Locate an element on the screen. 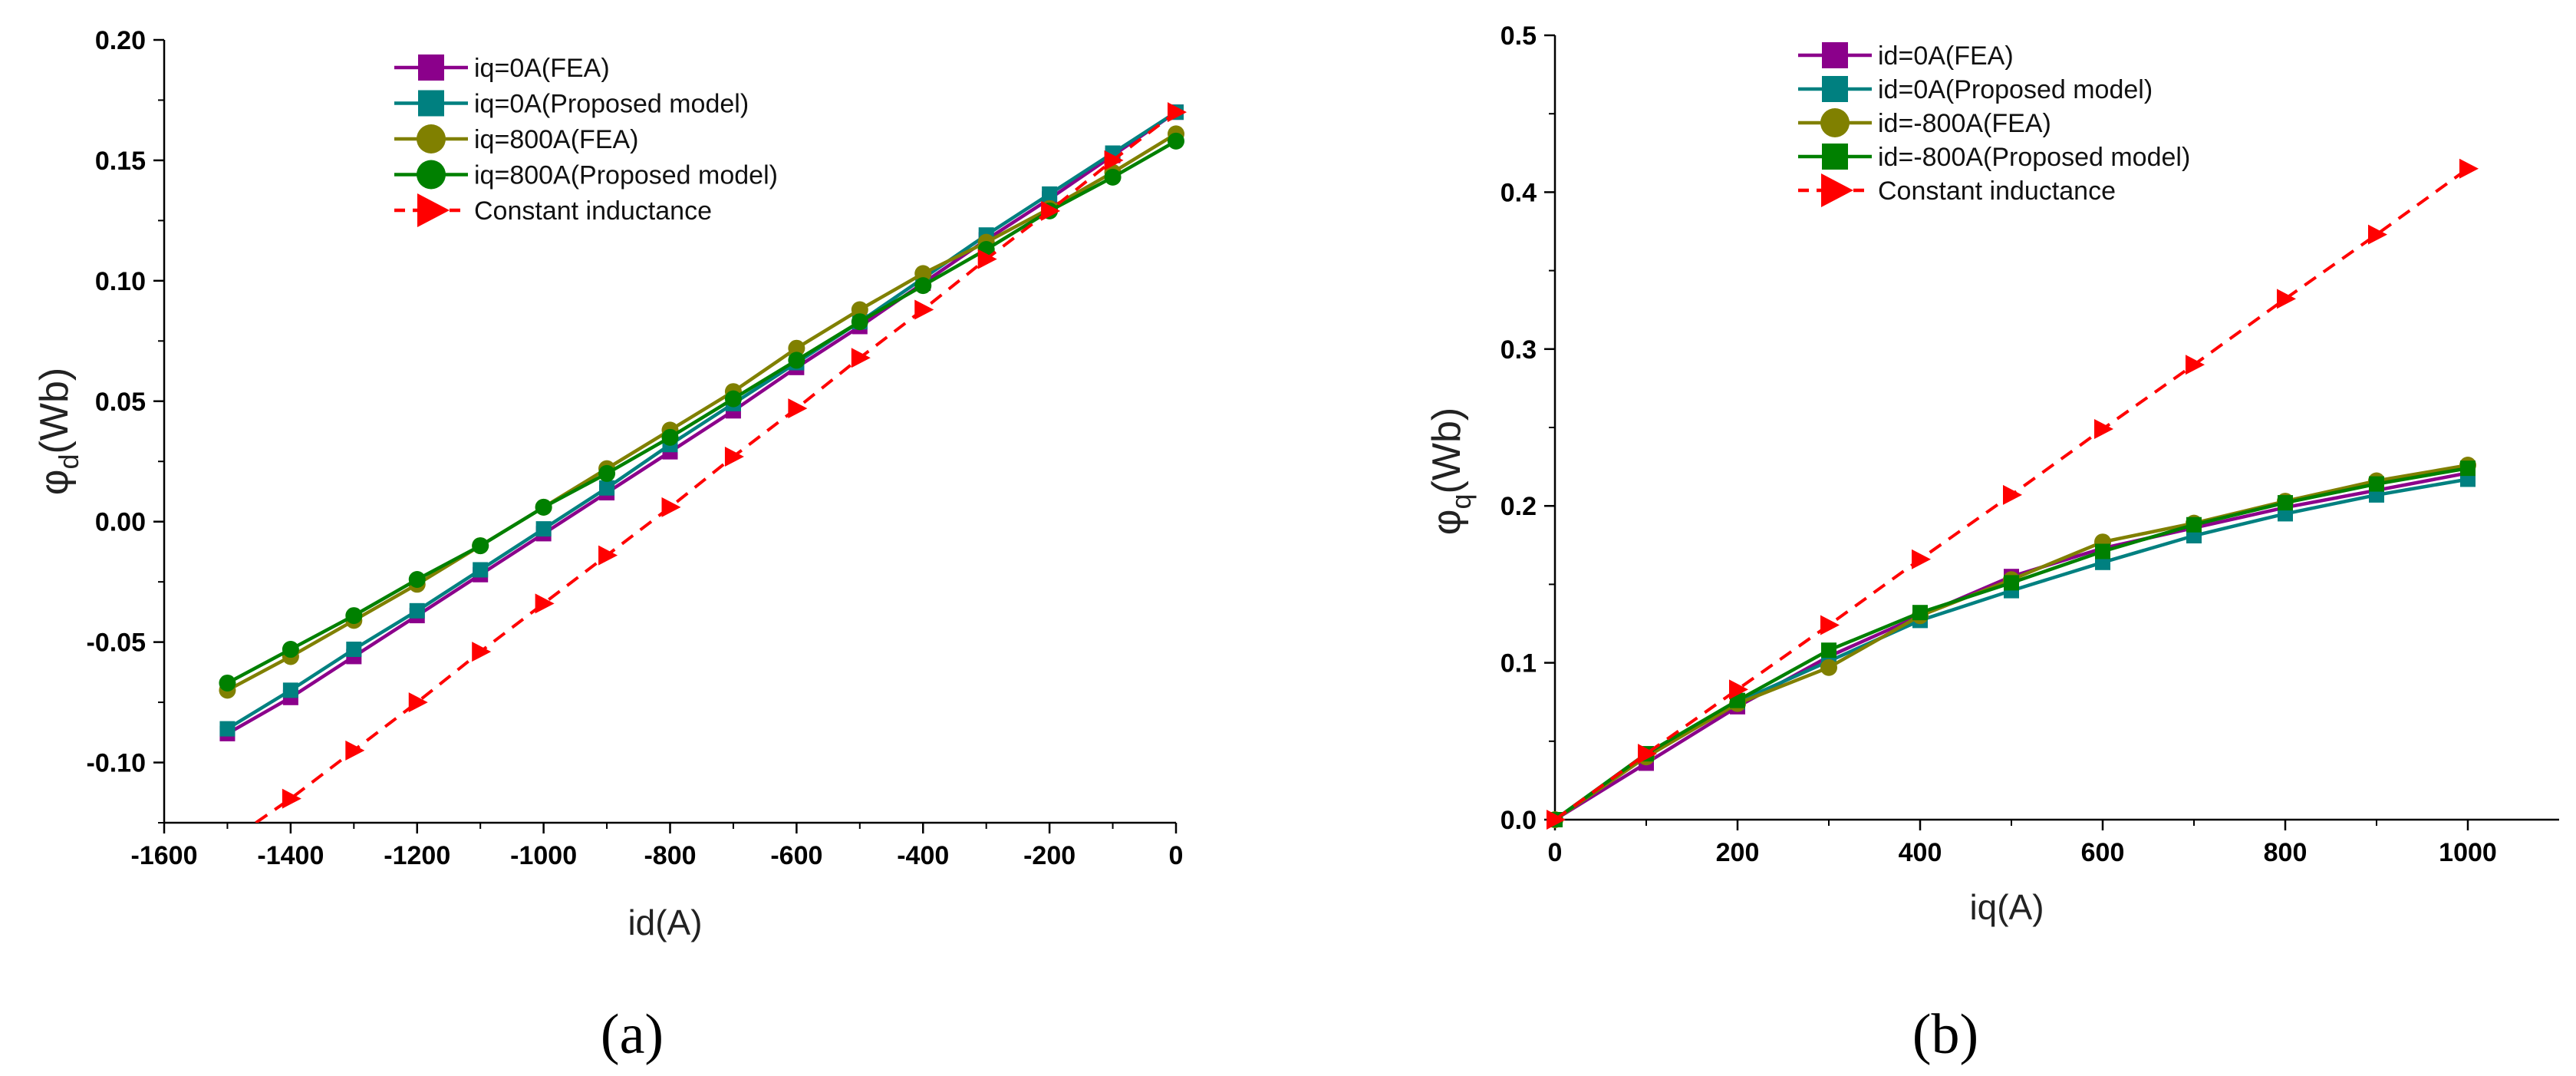 The height and width of the screenshot is (1076, 2576). x-tick-label: -1200 is located at coordinates (417, 855).